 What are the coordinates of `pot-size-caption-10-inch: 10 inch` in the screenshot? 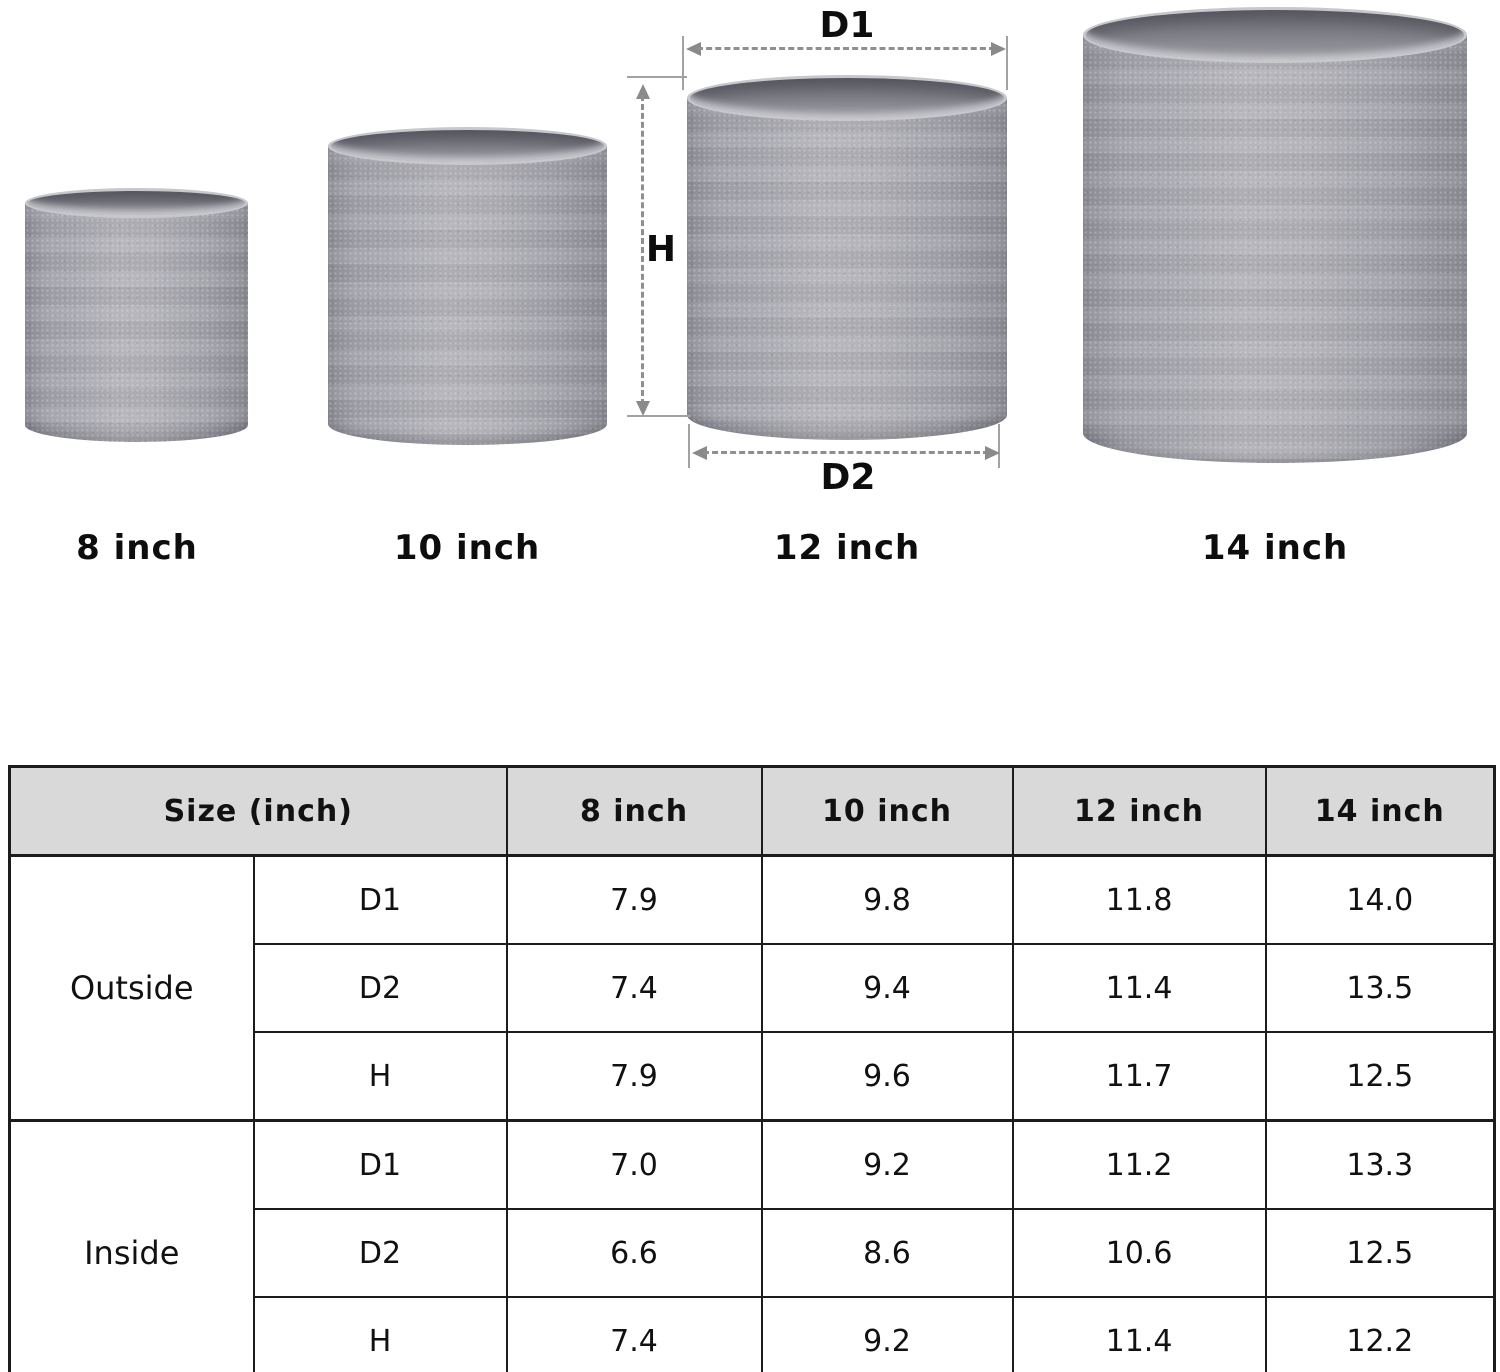 It's located at (467, 548).